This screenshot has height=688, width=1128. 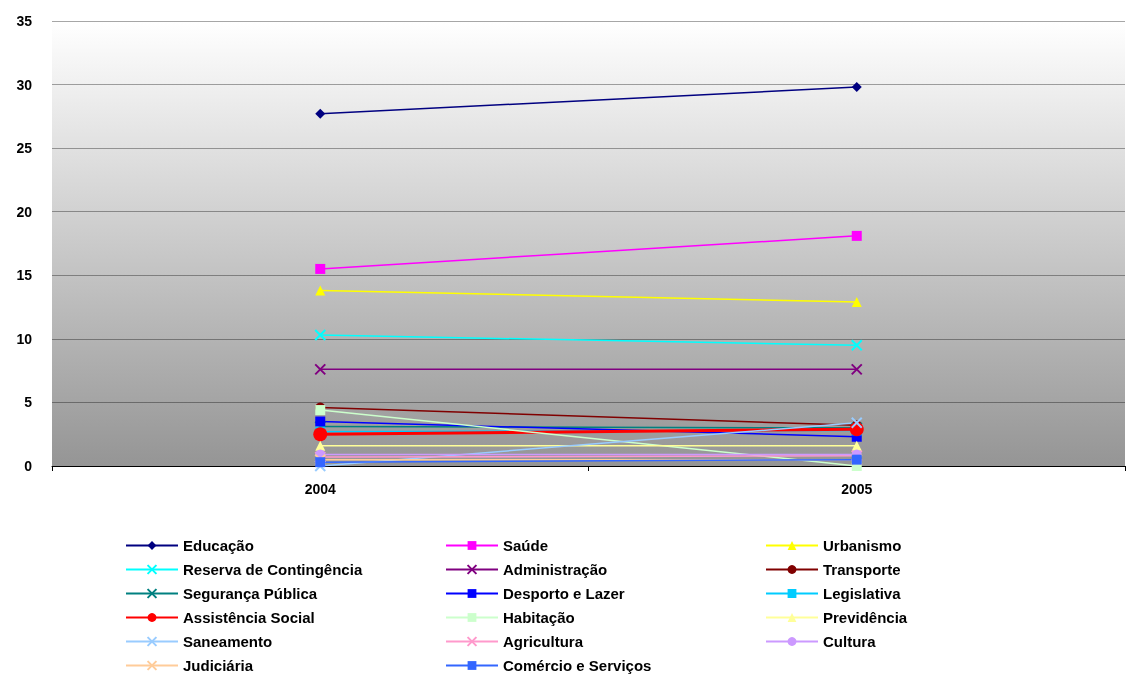 What do you see at coordinates (24, 21) in the screenshot?
I see `y-tick-label: 35` at bounding box center [24, 21].